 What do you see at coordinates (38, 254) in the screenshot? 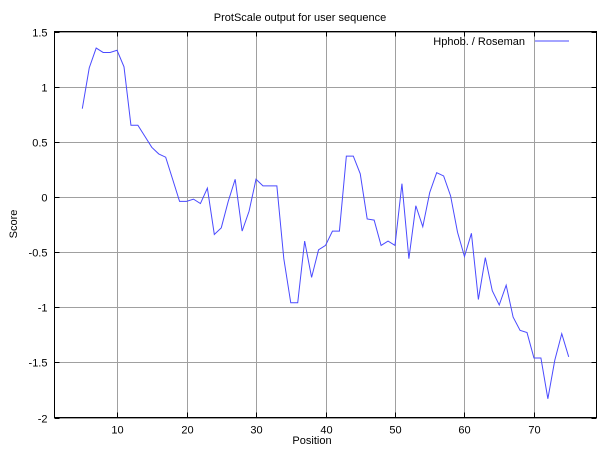
I see `y-tick-label: -0.5` at bounding box center [38, 254].